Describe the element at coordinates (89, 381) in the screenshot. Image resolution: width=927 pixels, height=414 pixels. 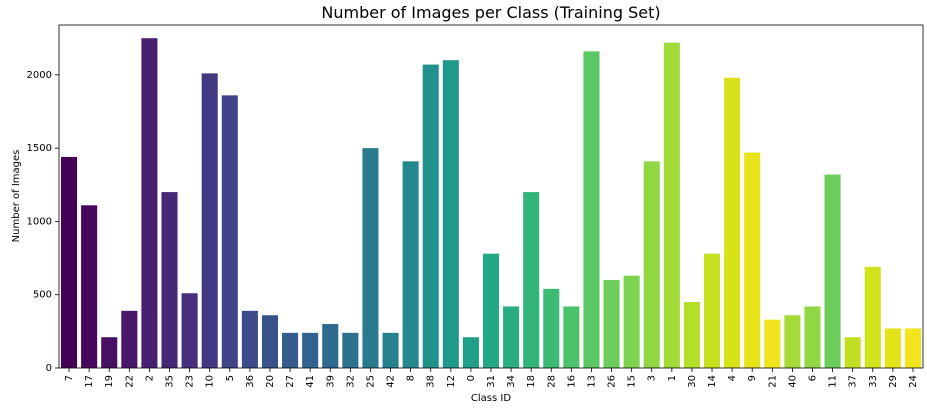
I see `x-tick-label: 17` at that location.